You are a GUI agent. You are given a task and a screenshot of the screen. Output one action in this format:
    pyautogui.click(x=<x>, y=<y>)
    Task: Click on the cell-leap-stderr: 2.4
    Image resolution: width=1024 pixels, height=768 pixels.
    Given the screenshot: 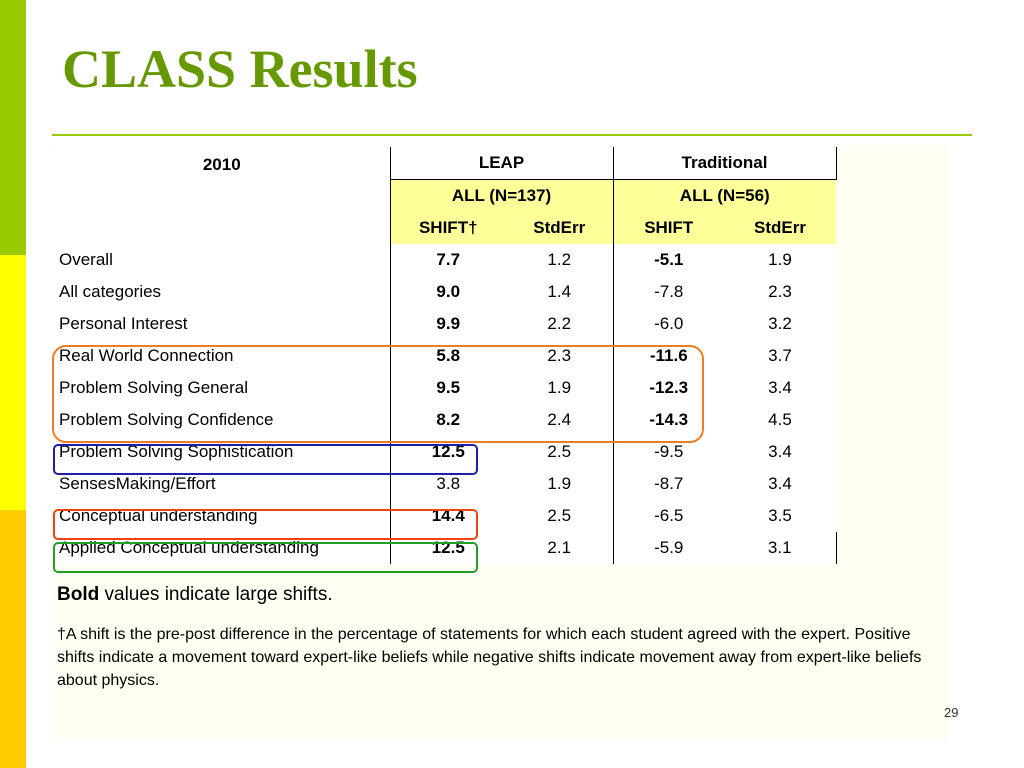 What is the action you would take?
    pyautogui.click(x=559, y=419)
    